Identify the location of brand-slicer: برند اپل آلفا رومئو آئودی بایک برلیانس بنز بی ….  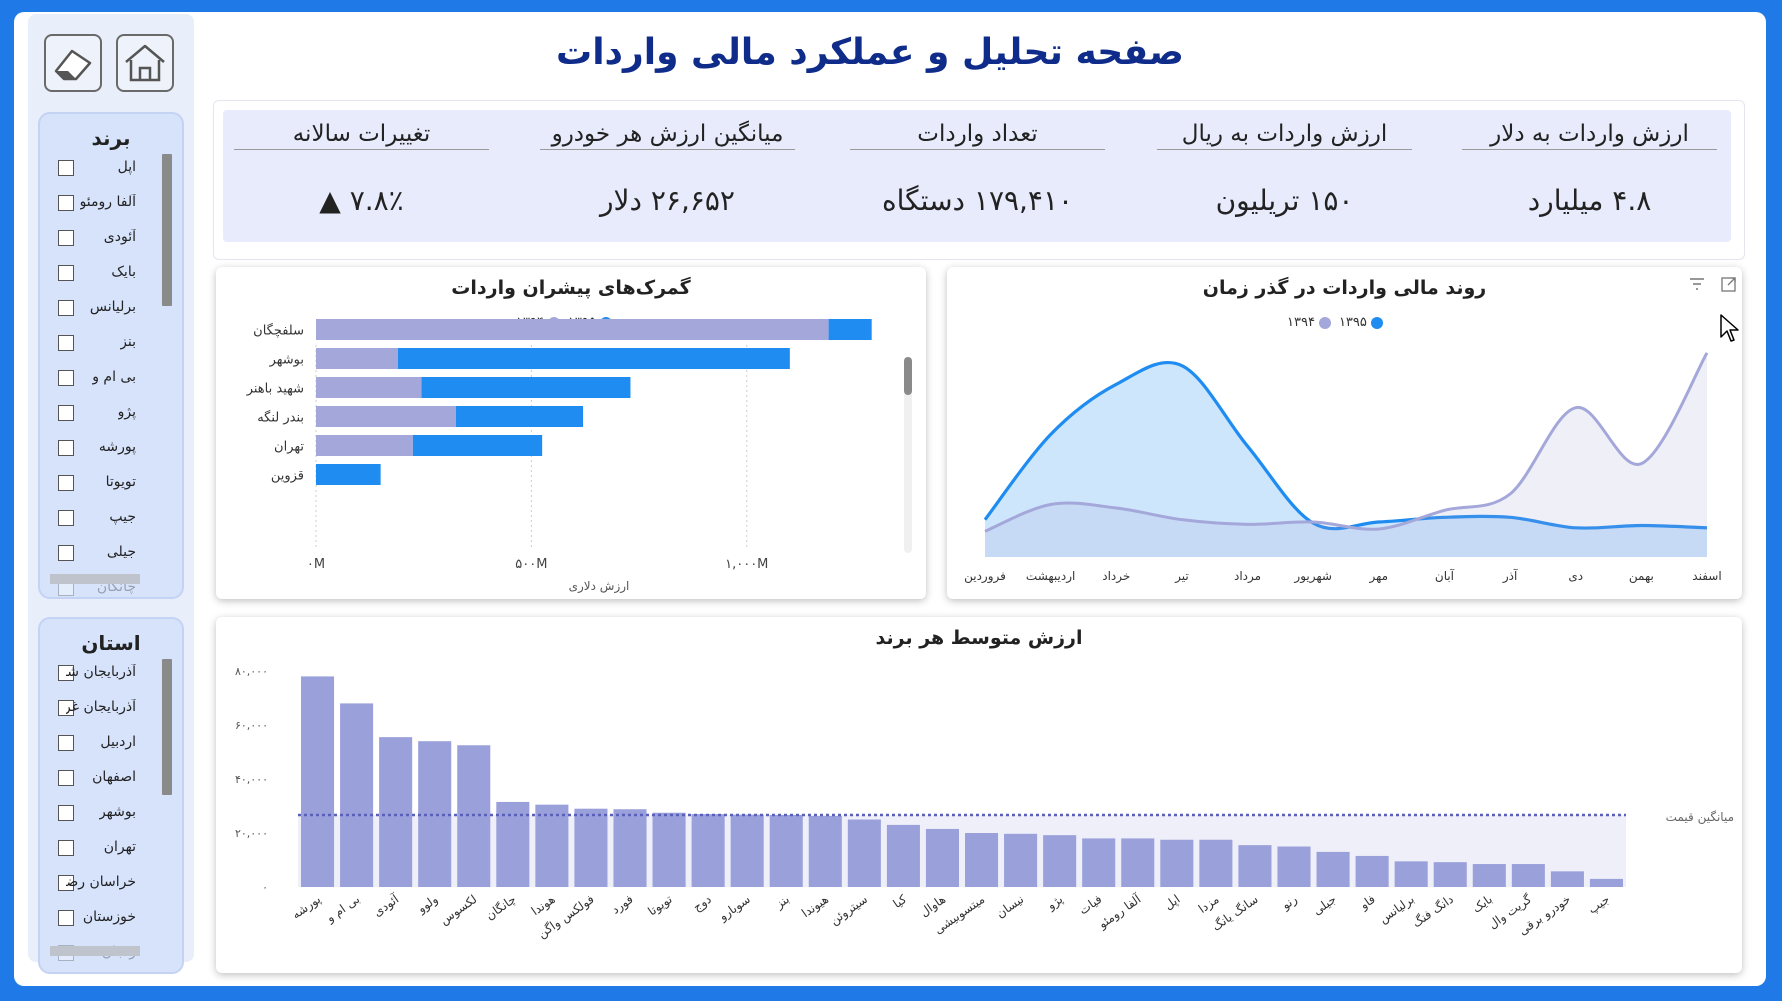
(111, 355).